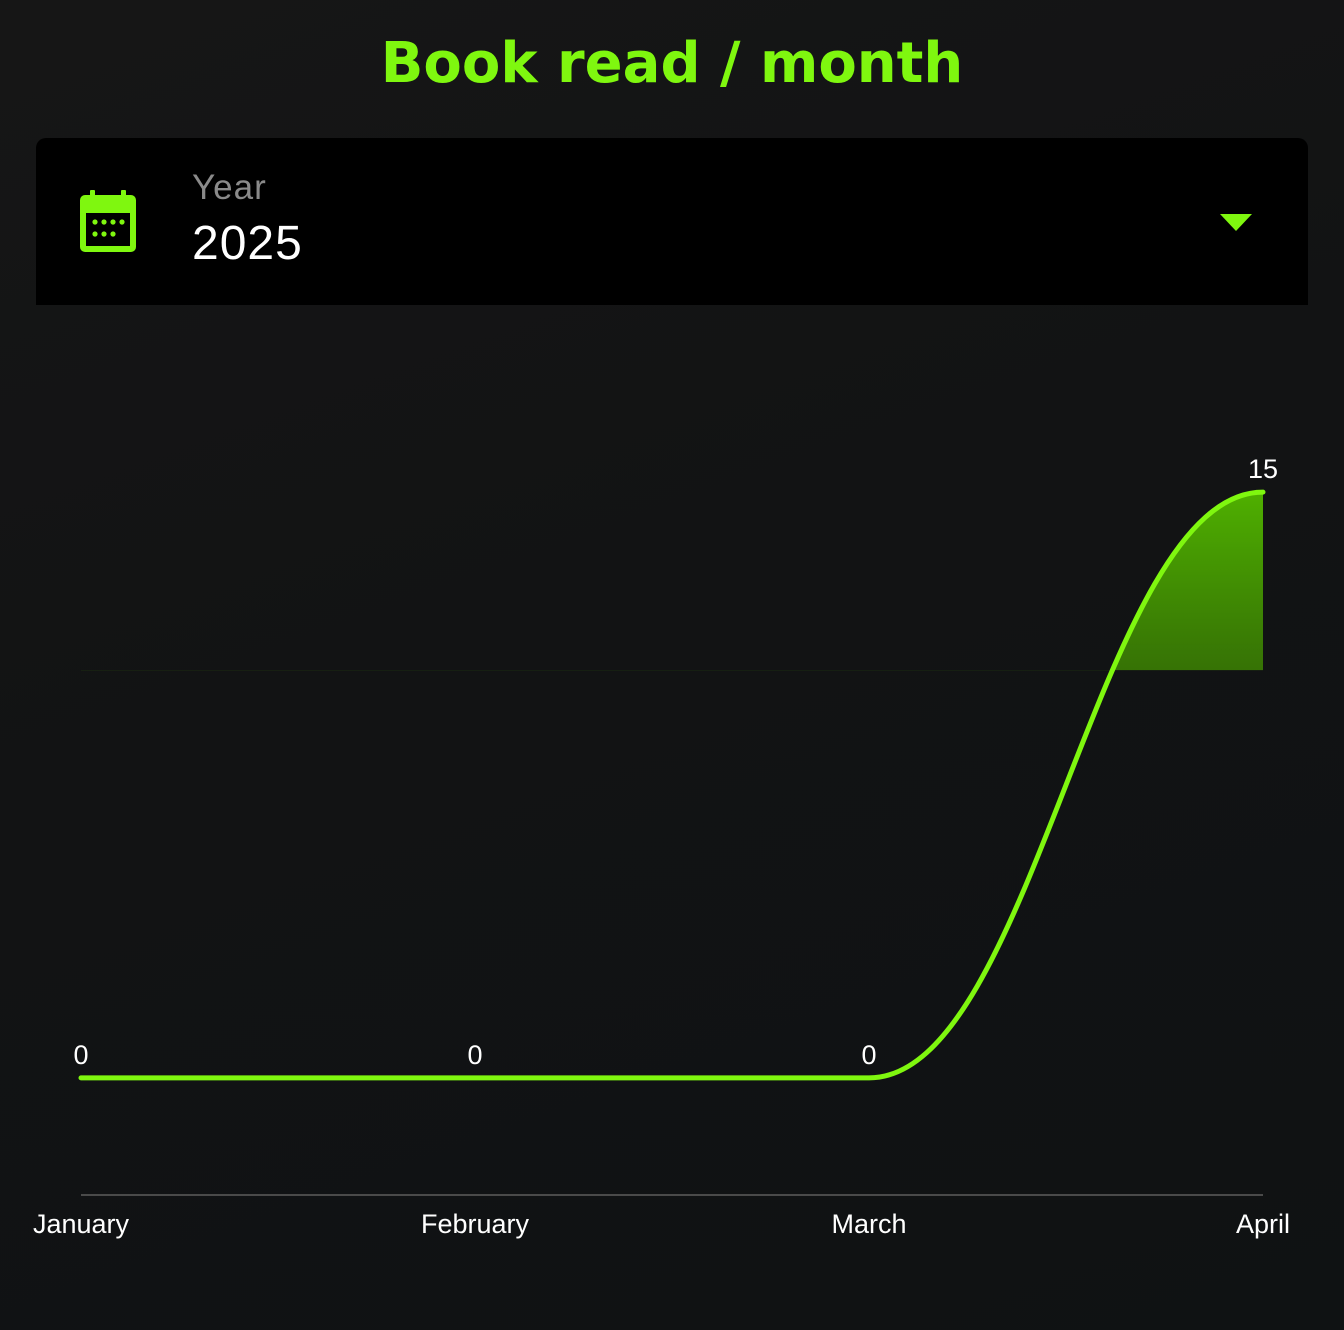 The image size is (1344, 1330). What do you see at coordinates (229, 187) in the screenshot?
I see `year-label: Year` at bounding box center [229, 187].